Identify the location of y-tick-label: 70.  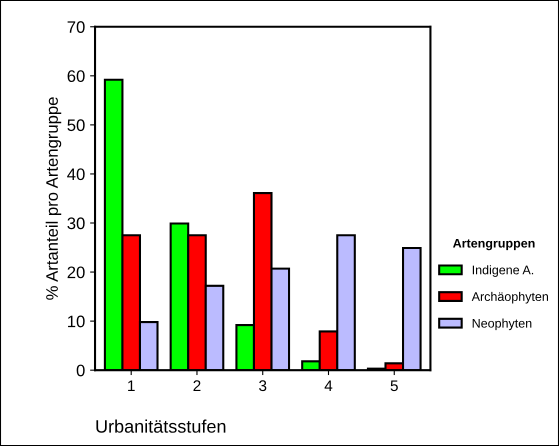
(76, 27).